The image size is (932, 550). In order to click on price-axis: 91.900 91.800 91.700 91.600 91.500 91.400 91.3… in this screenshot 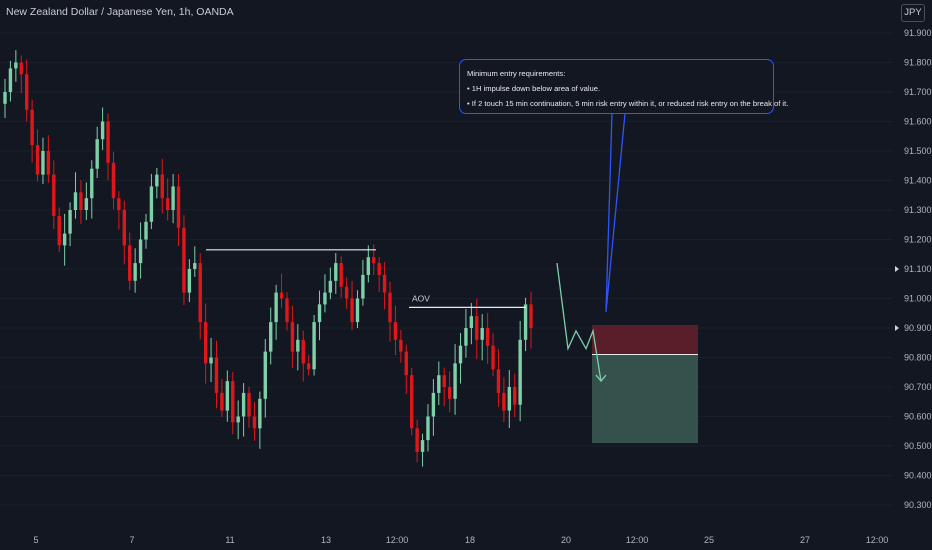, I will do `click(913, 269)`.